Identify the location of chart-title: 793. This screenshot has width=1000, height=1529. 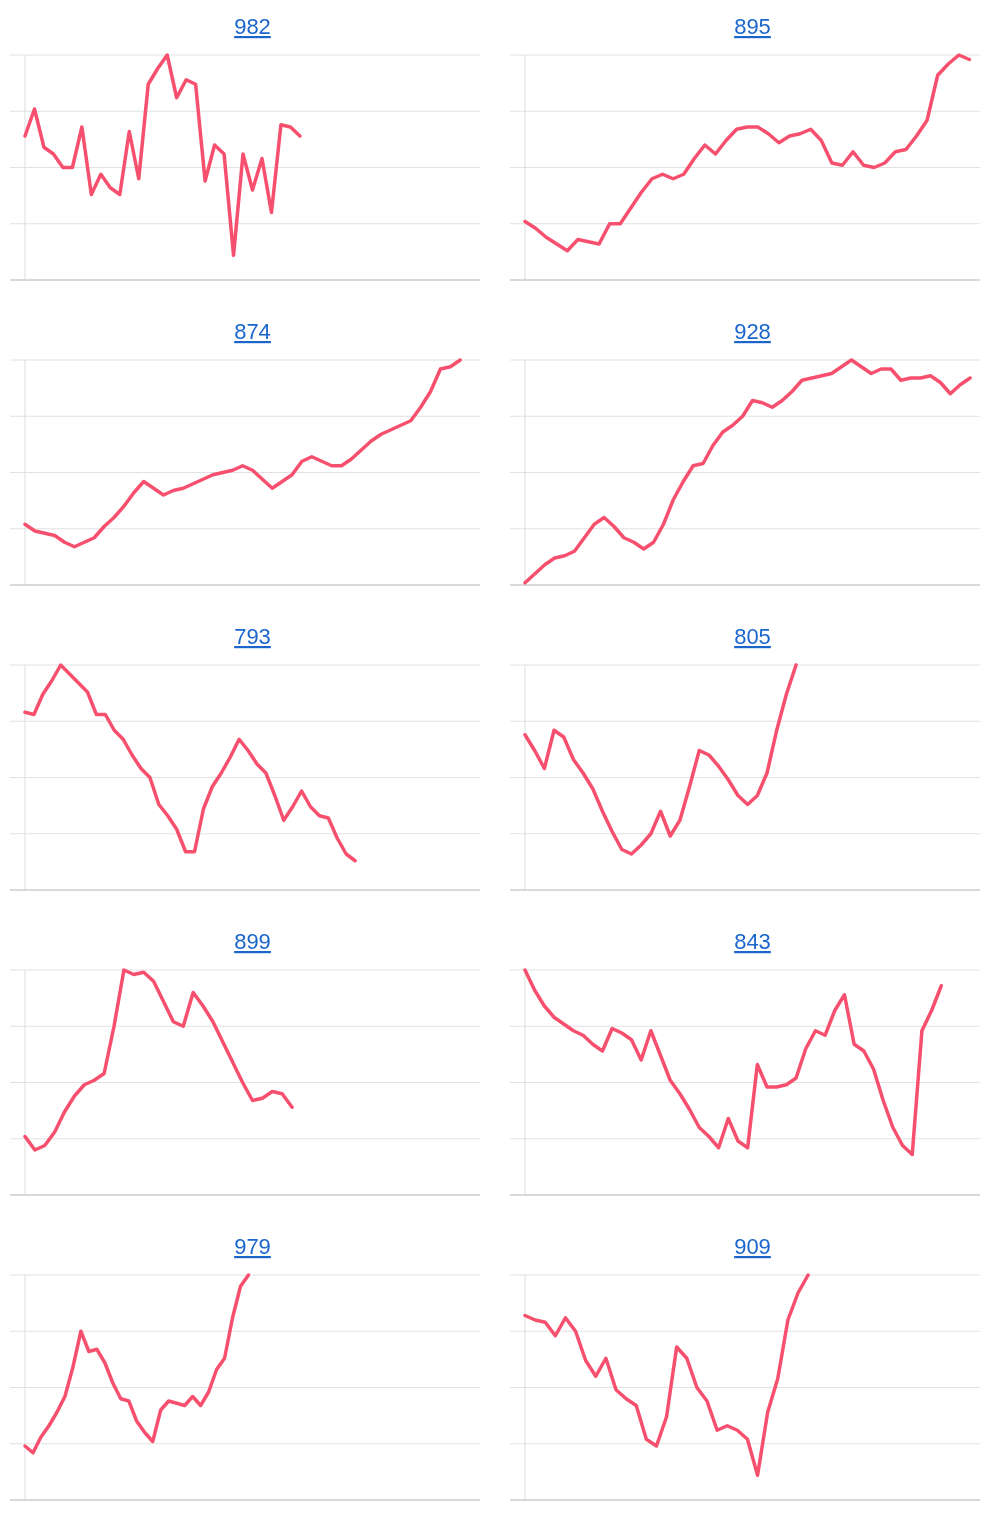
(252, 636).